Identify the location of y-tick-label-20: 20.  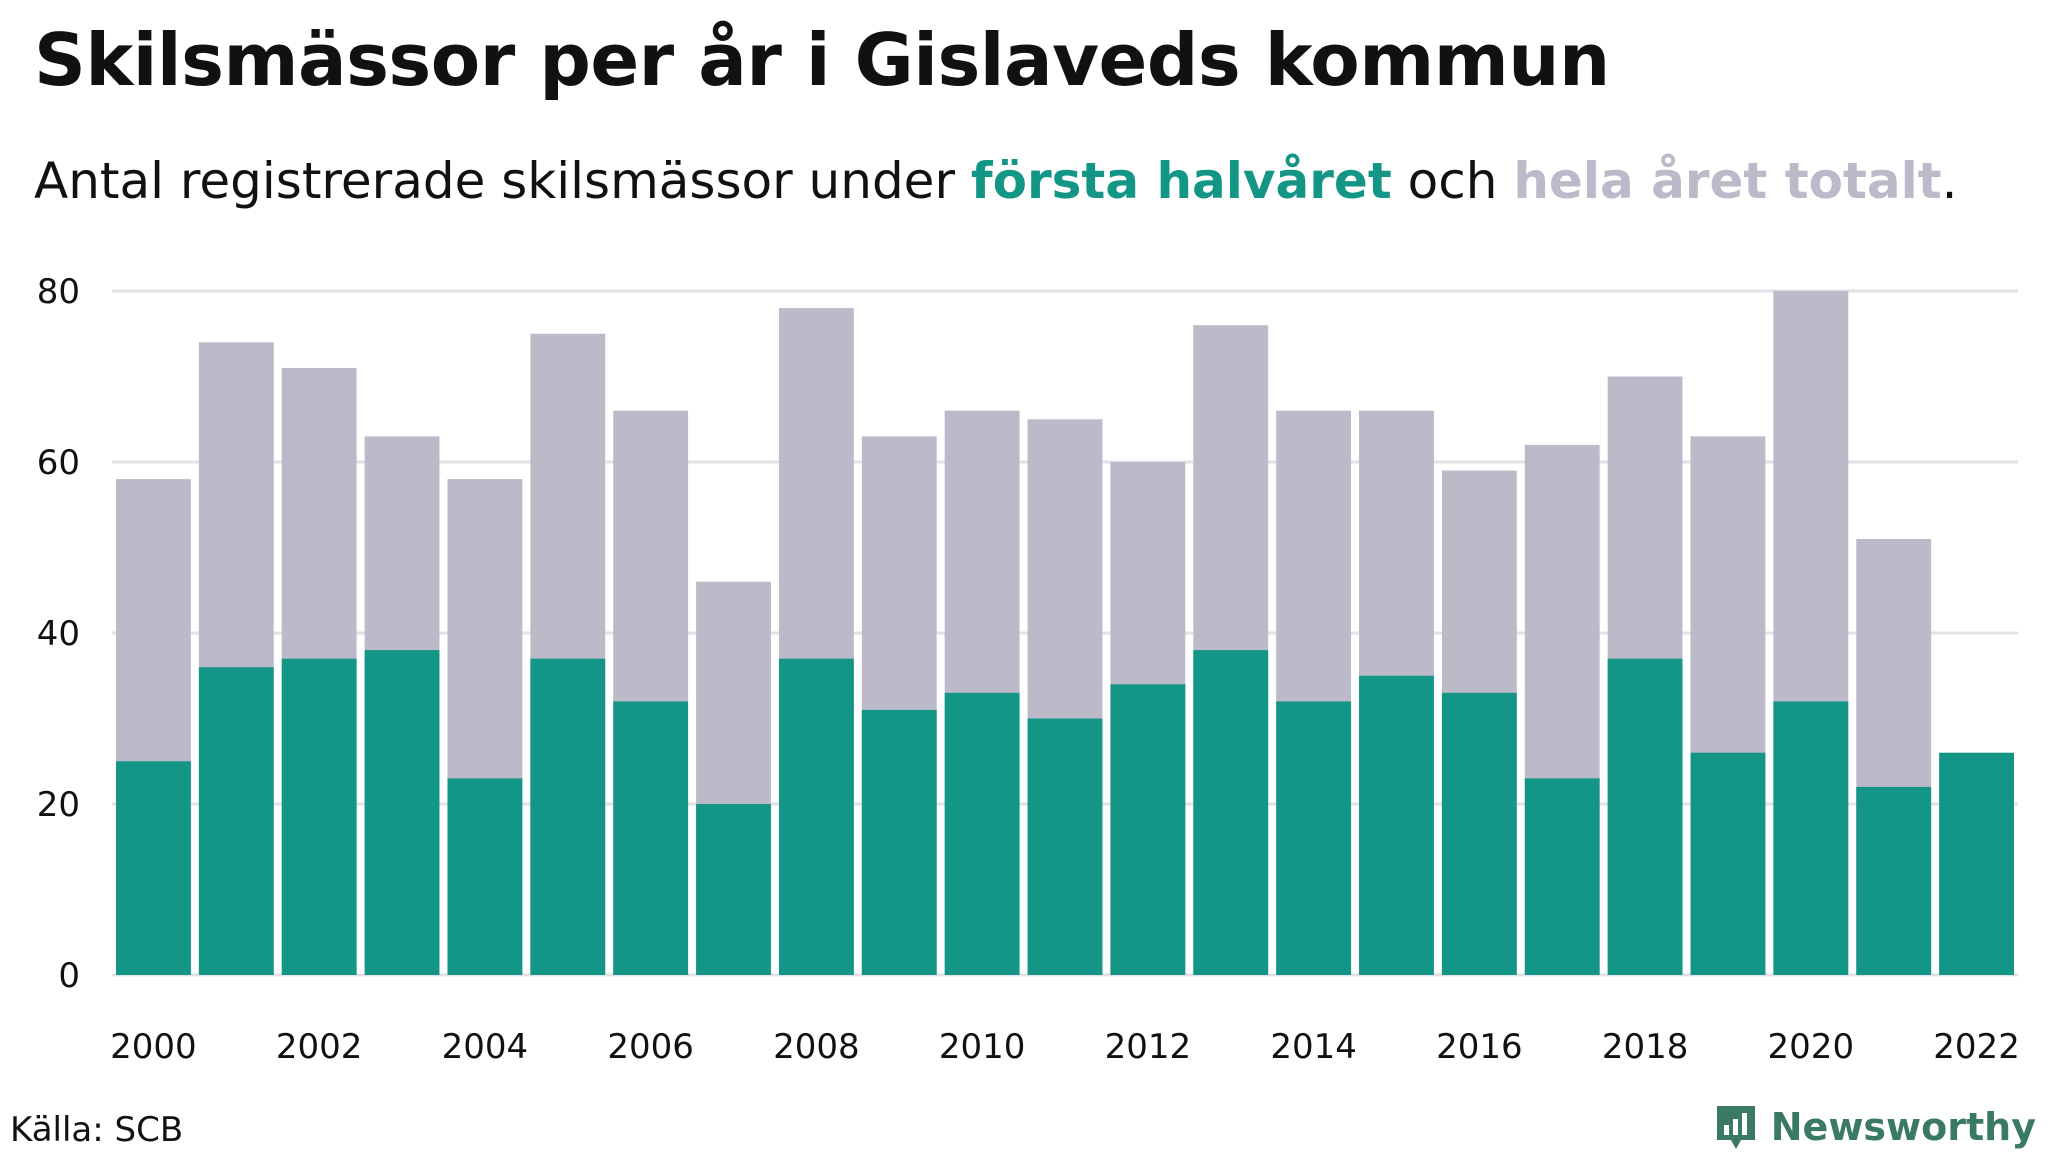
(58, 805).